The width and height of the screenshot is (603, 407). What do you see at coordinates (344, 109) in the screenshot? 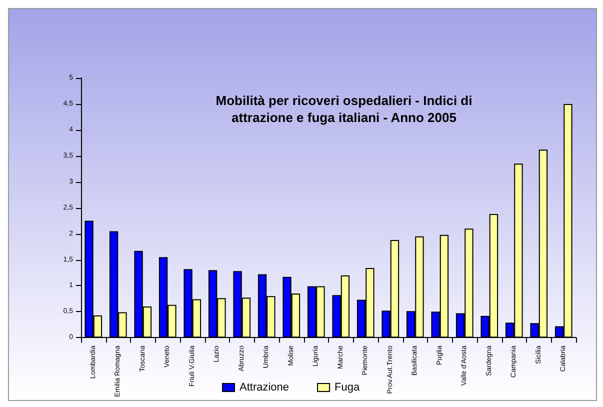
I see `text: Mobilità per ricoveri ospedalieri - Indici di attrazione e fuga italiani - Anno 2005` at bounding box center [344, 109].